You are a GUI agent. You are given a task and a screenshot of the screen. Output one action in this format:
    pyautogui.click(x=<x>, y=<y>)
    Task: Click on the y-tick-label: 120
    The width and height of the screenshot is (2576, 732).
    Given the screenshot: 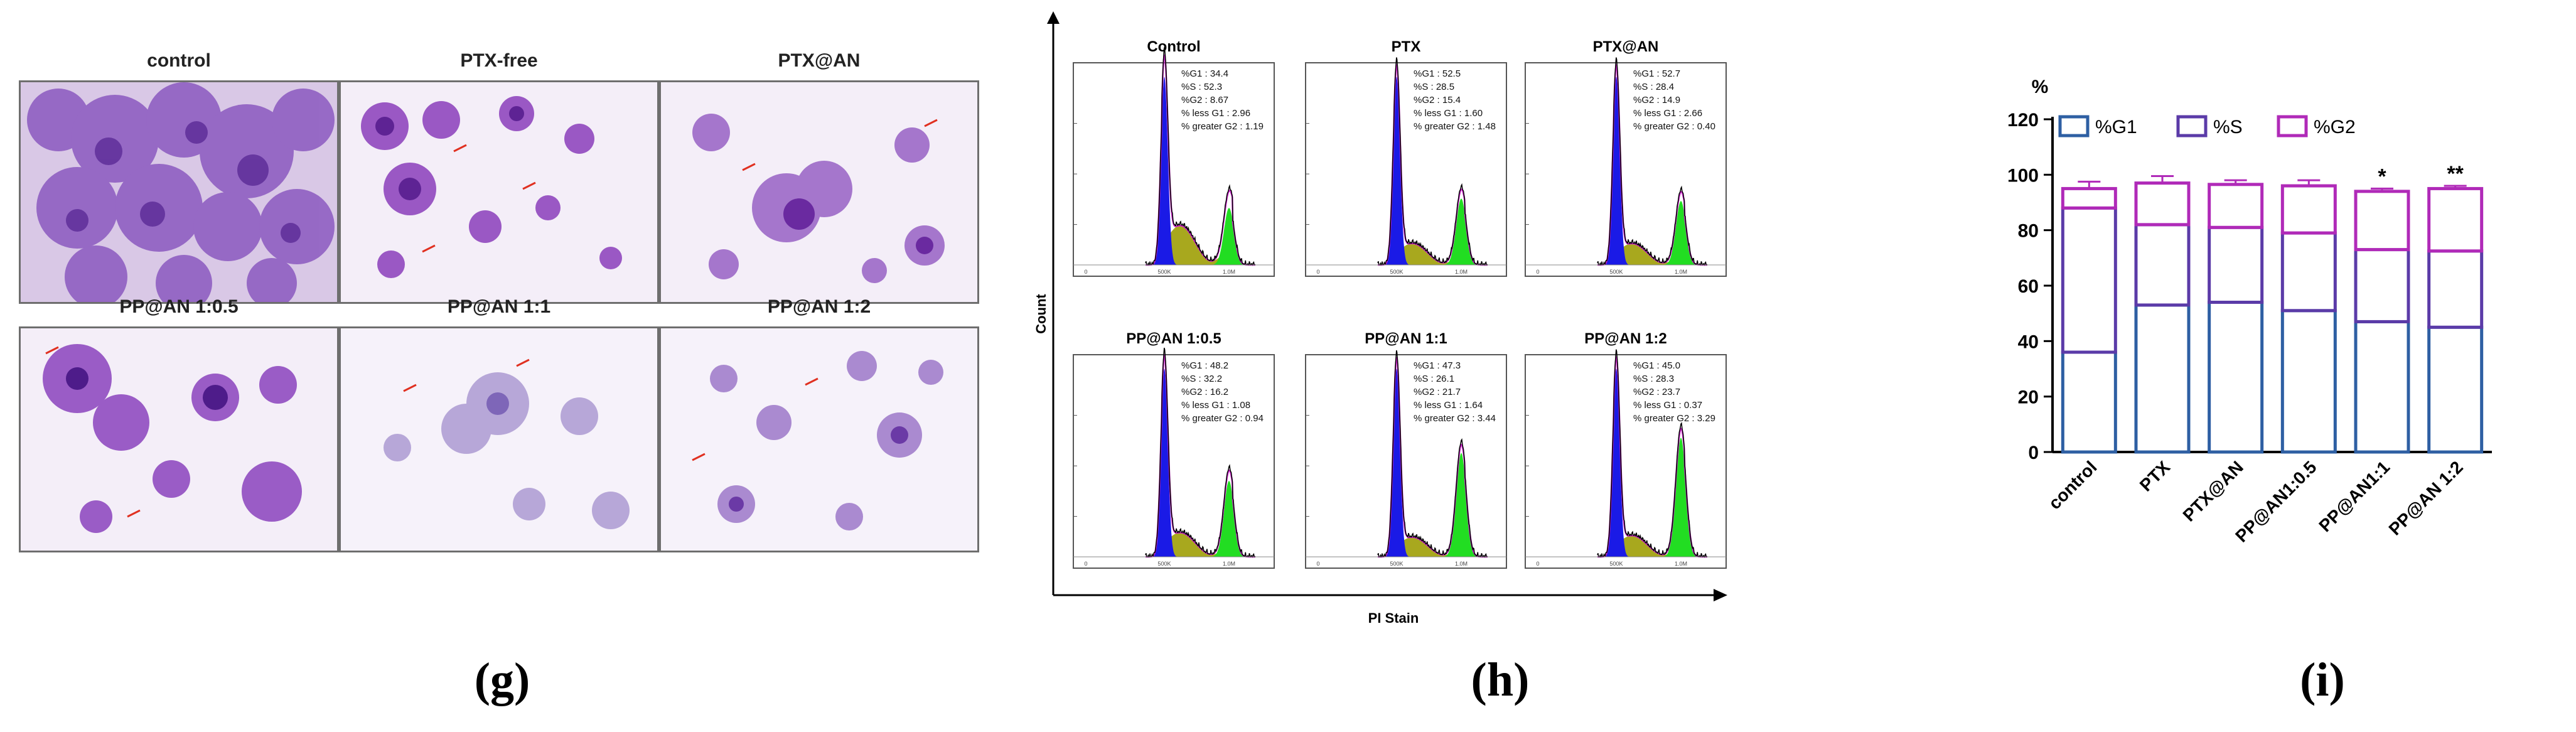 What is the action you would take?
    pyautogui.click(x=2023, y=120)
    